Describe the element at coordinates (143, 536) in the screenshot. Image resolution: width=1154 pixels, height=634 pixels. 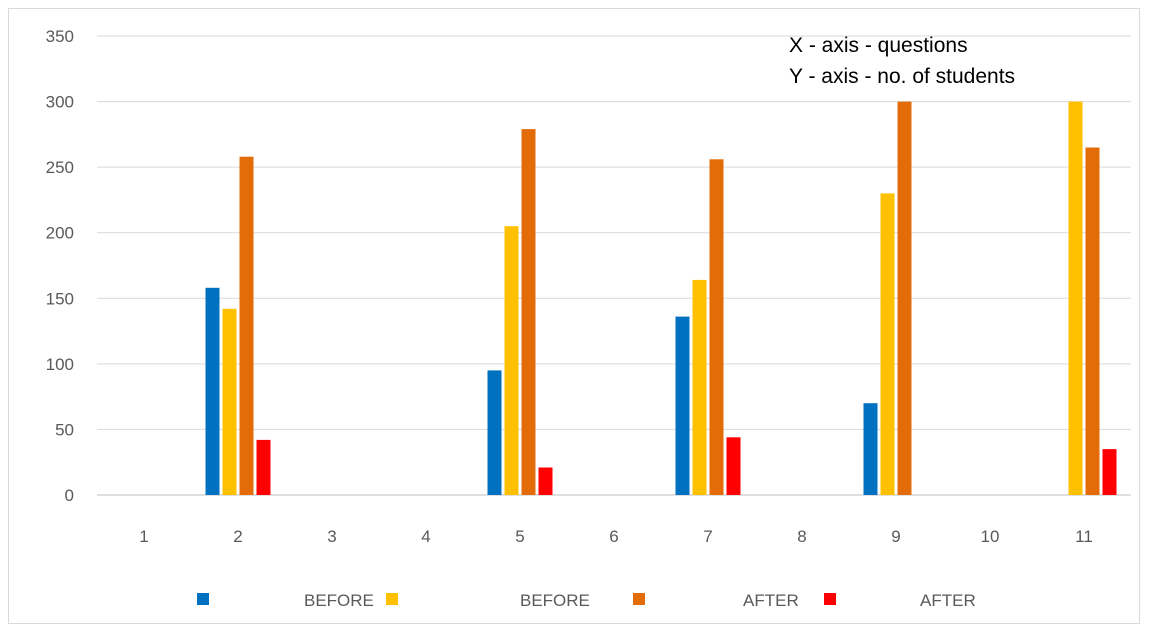
I see `x-tick-label: 1` at that location.